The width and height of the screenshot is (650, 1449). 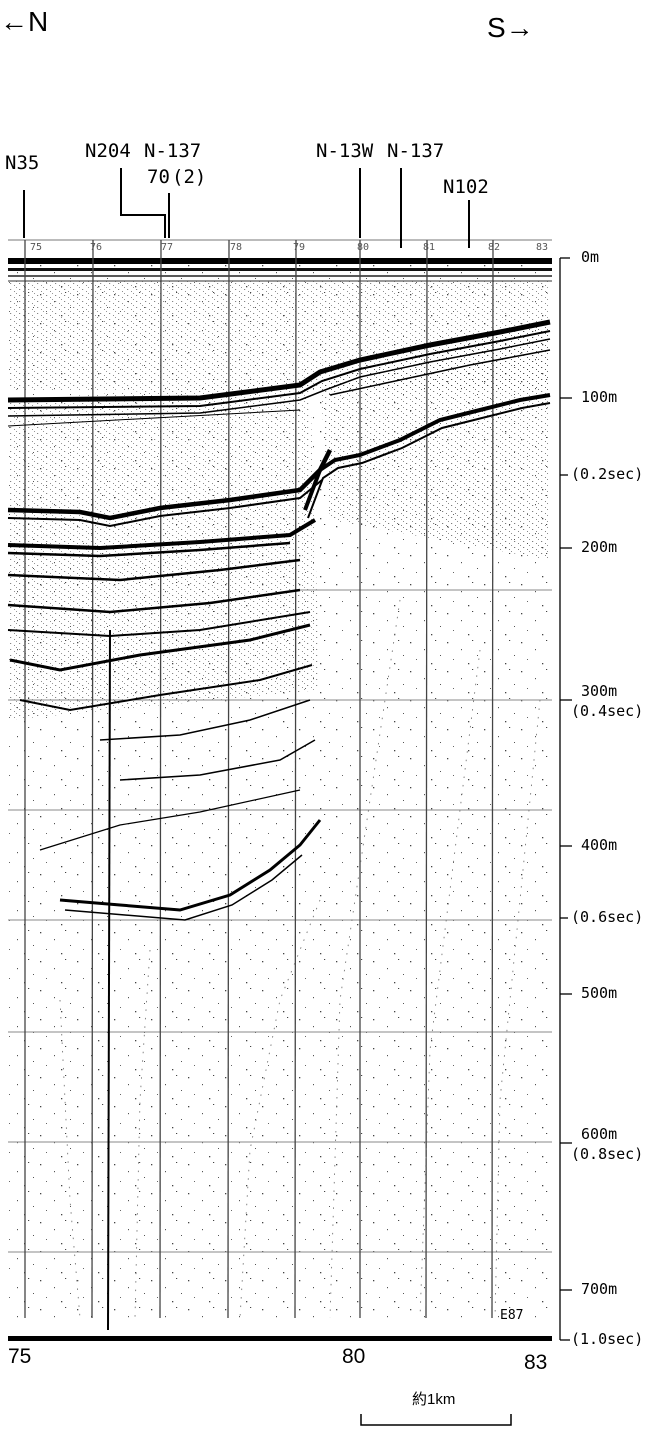 What do you see at coordinates (280, 261) in the screenshot?
I see `seafloor-surface` at bounding box center [280, 261].